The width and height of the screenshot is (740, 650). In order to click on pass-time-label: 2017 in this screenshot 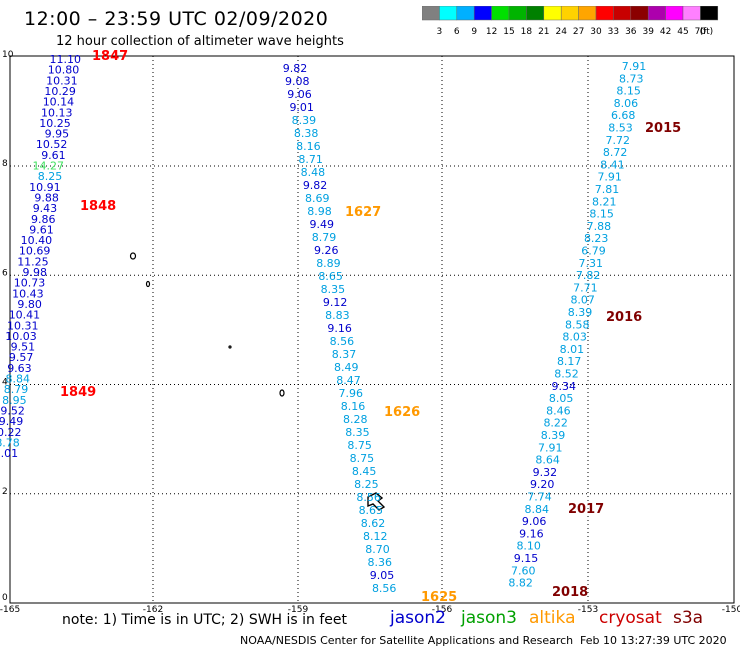, I will do `click(586, 509)`.